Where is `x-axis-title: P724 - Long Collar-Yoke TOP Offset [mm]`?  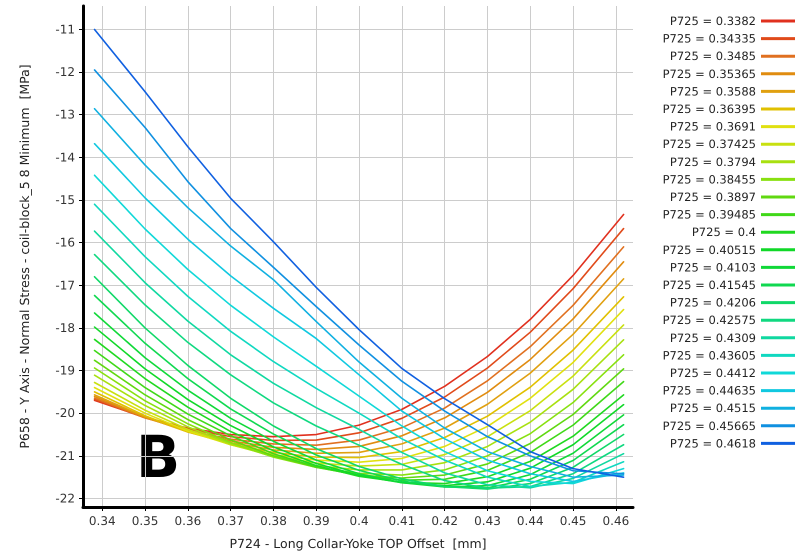 x-axis-title: P724 - Long Collar-Yoke TOP Offset [mm] is located at coordinates (358, 543).